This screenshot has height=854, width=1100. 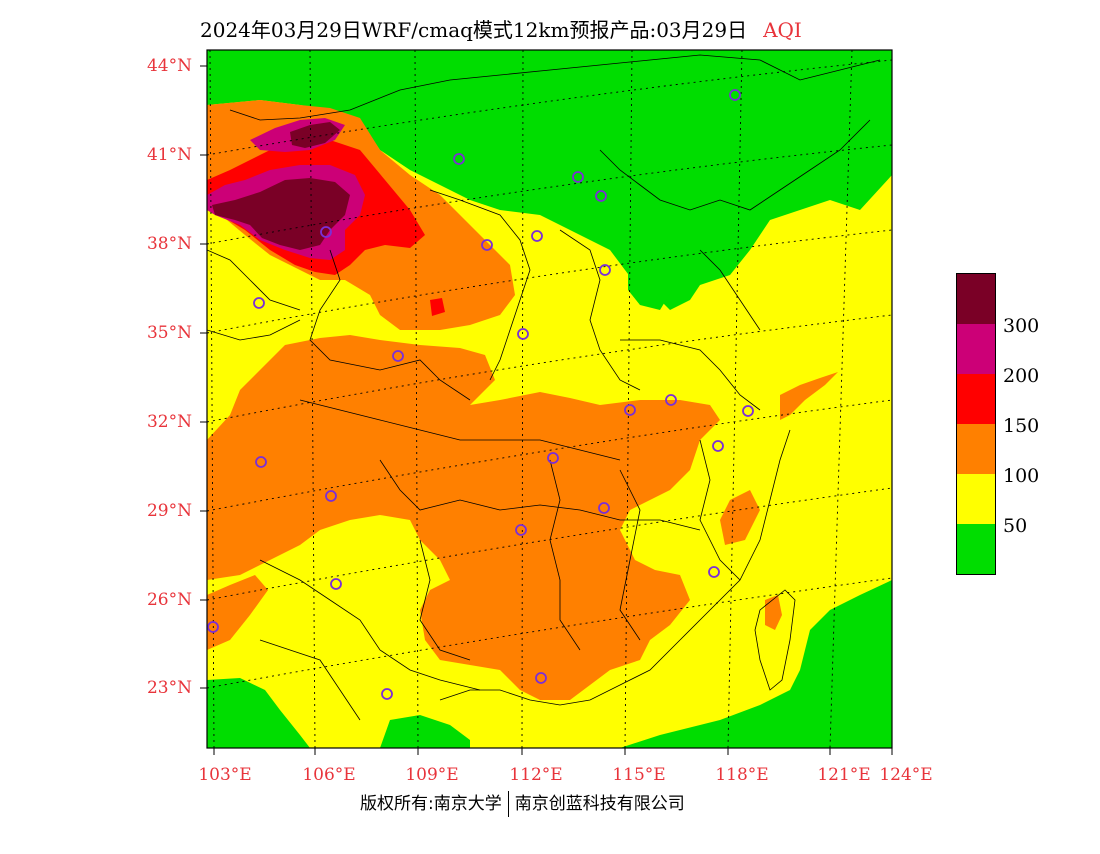 I want to click on lon-label: 103°E, so click(x=225, y=775).